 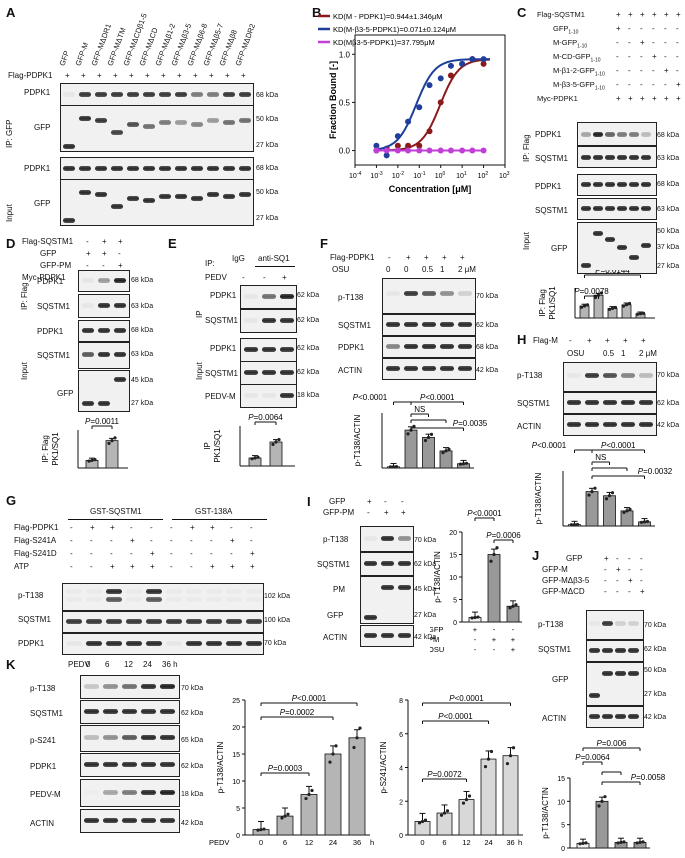 What do you see at coordinates (163, 644) in the screenshot?
I see `g-blot-pdpk1` at bounding box center [163, 644].